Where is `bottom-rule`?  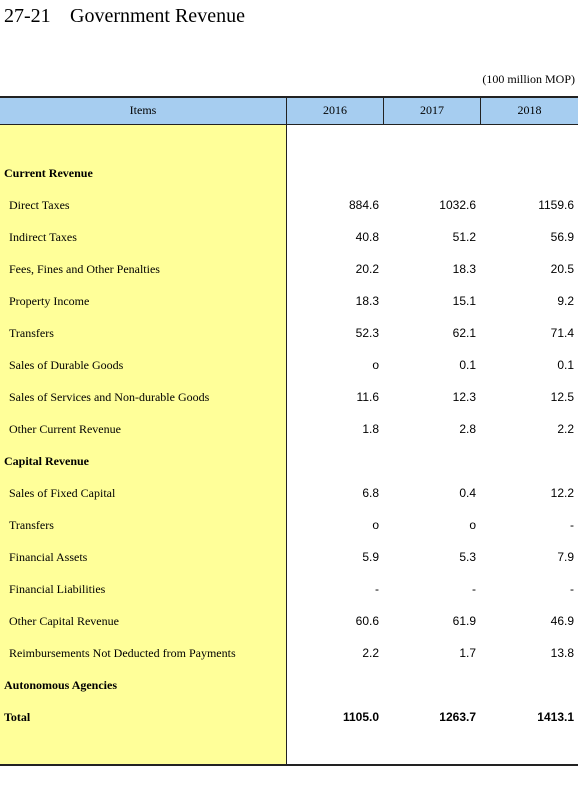
bottom-rule is located at coordinates (289, 765).